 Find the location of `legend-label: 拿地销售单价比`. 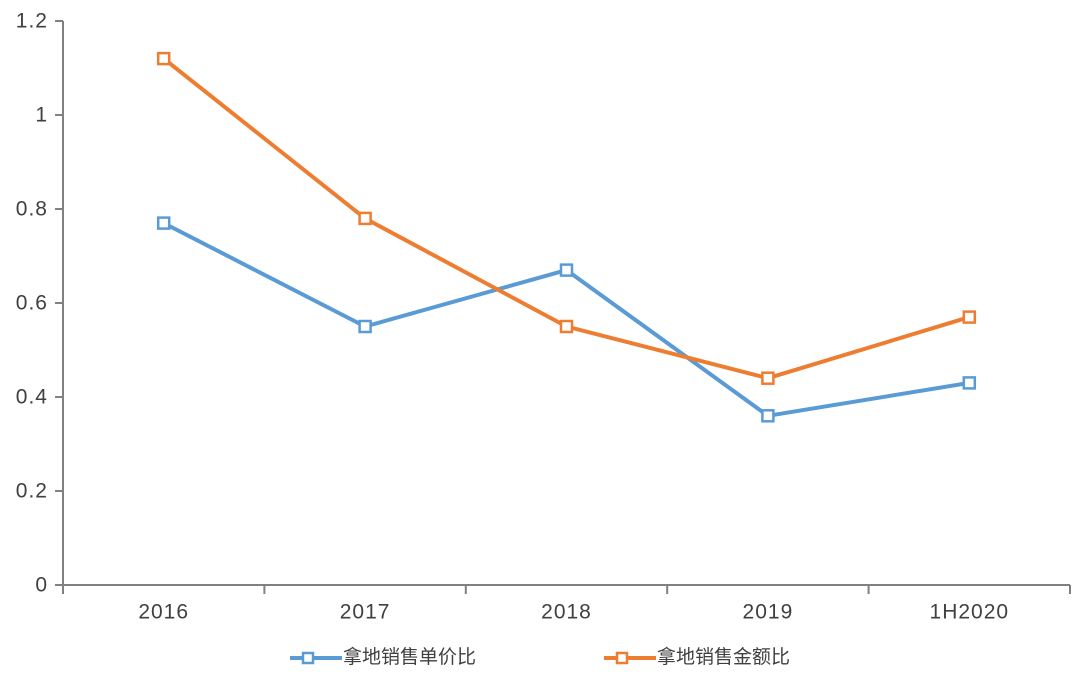

legend-label: 拿地销售单价比 is located at coordinates (409, 657).